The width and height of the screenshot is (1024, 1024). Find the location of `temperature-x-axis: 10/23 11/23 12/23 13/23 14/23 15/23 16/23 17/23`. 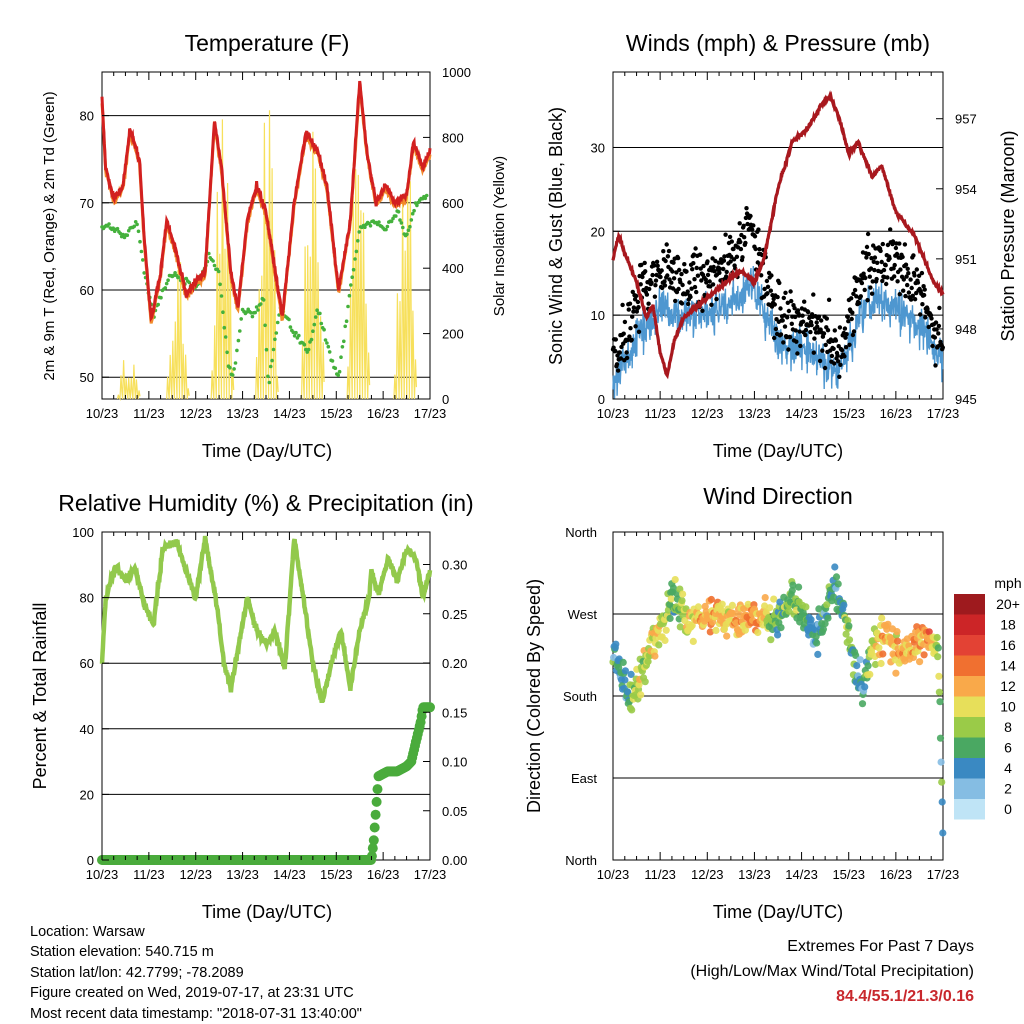

temperature-x-axis: 10/23 11/23 12/23 13/23 14/23 15/23 16/23 17/23 is located at coordinates (266, 246).